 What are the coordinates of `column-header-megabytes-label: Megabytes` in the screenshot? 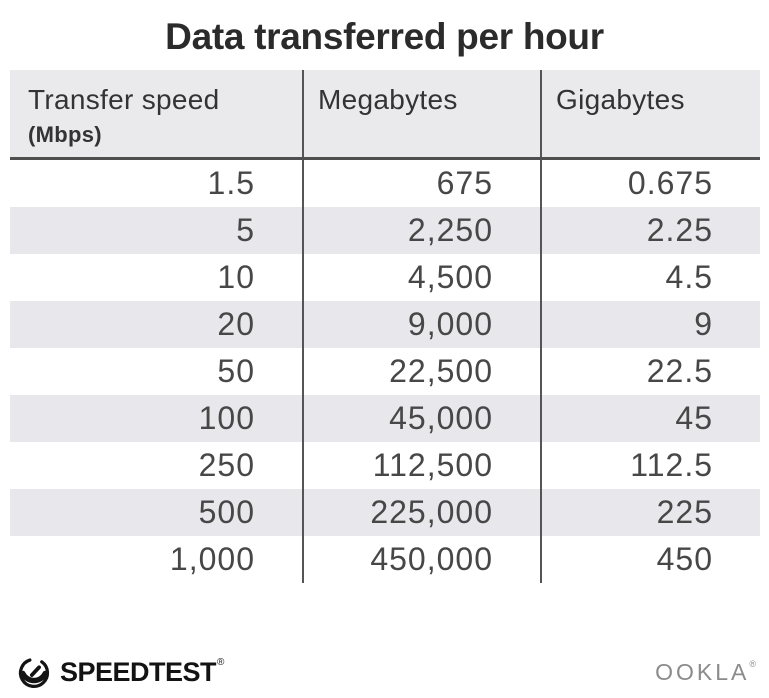 It's located at (388, 99).